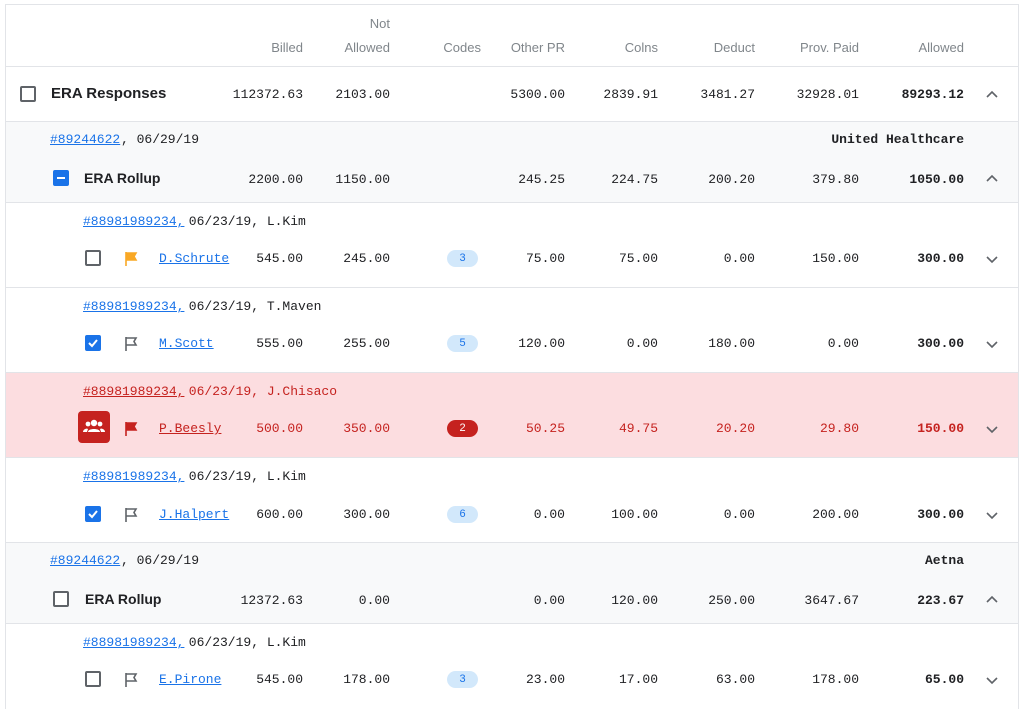  I want to click on row-billed: 500.00, so click(279, 428).